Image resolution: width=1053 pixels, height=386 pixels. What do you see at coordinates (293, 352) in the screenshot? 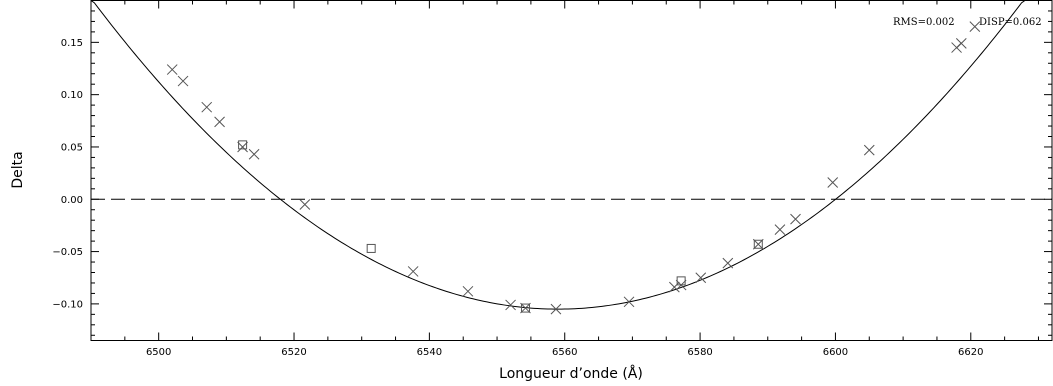
I see `x-tick-label: 6520` at bounding box center [293, 352].